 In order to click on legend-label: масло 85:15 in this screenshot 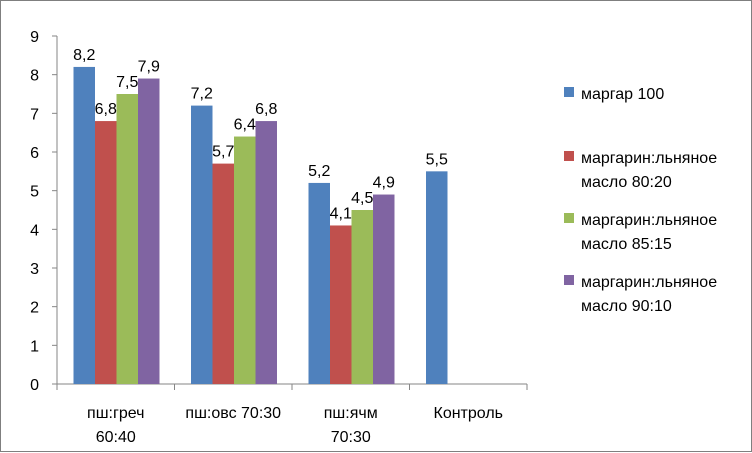, I will do `click(626, 244)`.